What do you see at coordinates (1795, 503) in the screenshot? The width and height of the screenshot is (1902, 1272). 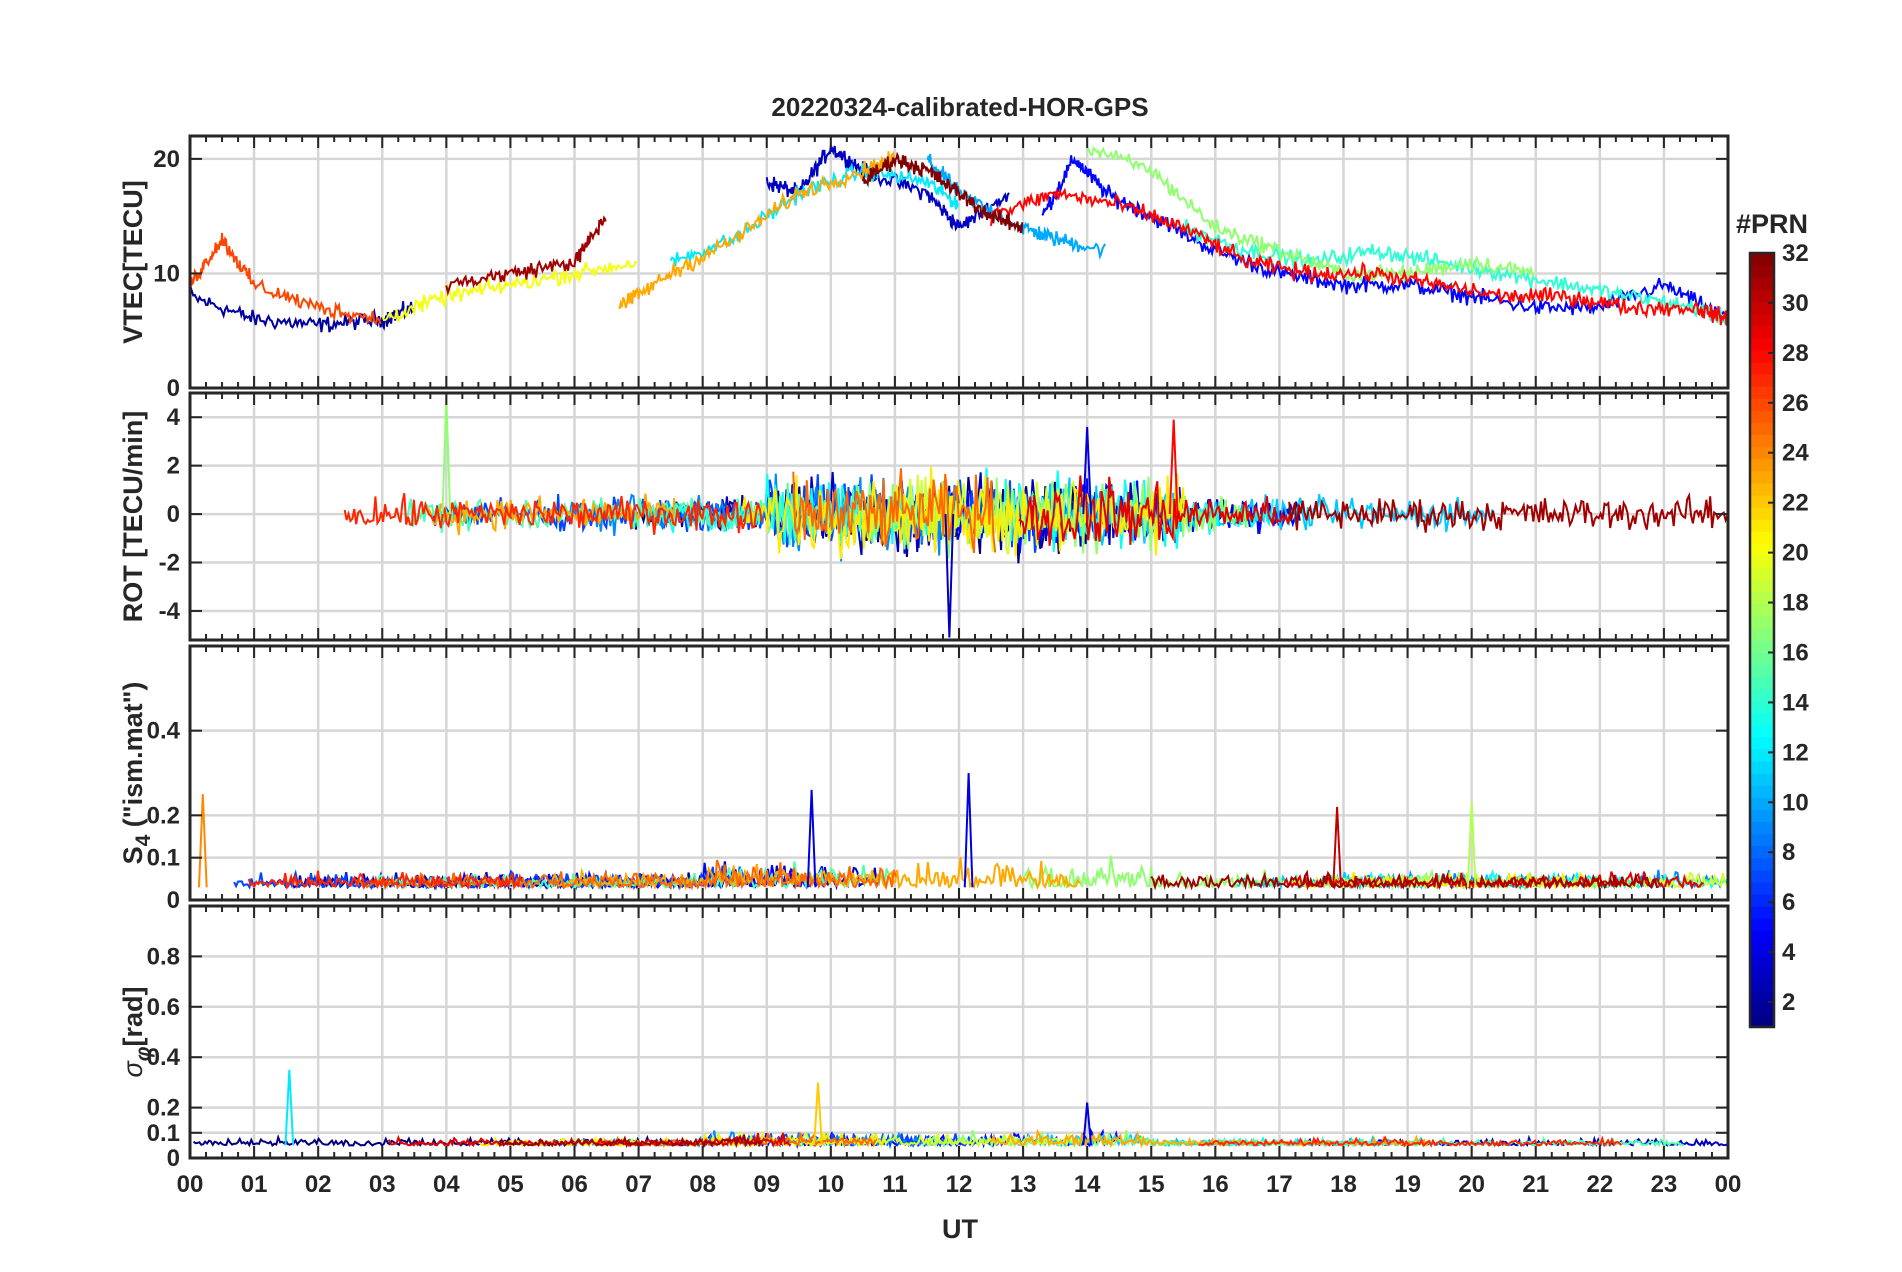 I see `colorbar-tick-label: 22` at bounding box center [1795, 503].